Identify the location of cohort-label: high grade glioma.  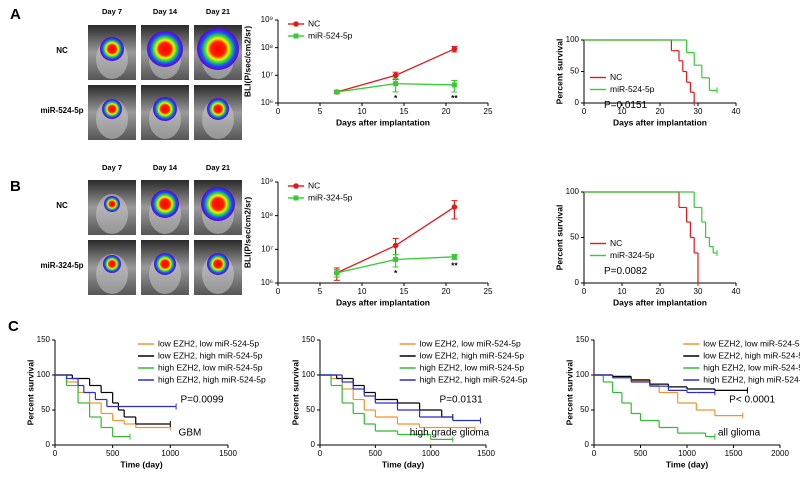
(450, 433).